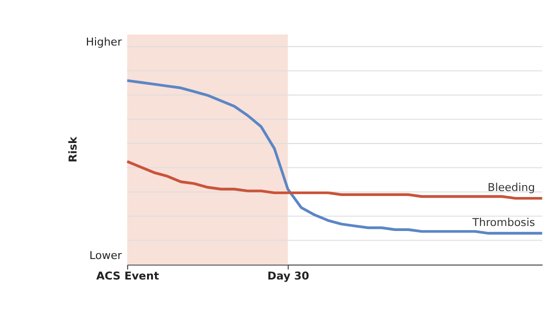 This screenshot has width=553, height=329. Describe the element at coordinates (73, 149) in the screenshot. I see `y-axis-title: Risk` at that location.